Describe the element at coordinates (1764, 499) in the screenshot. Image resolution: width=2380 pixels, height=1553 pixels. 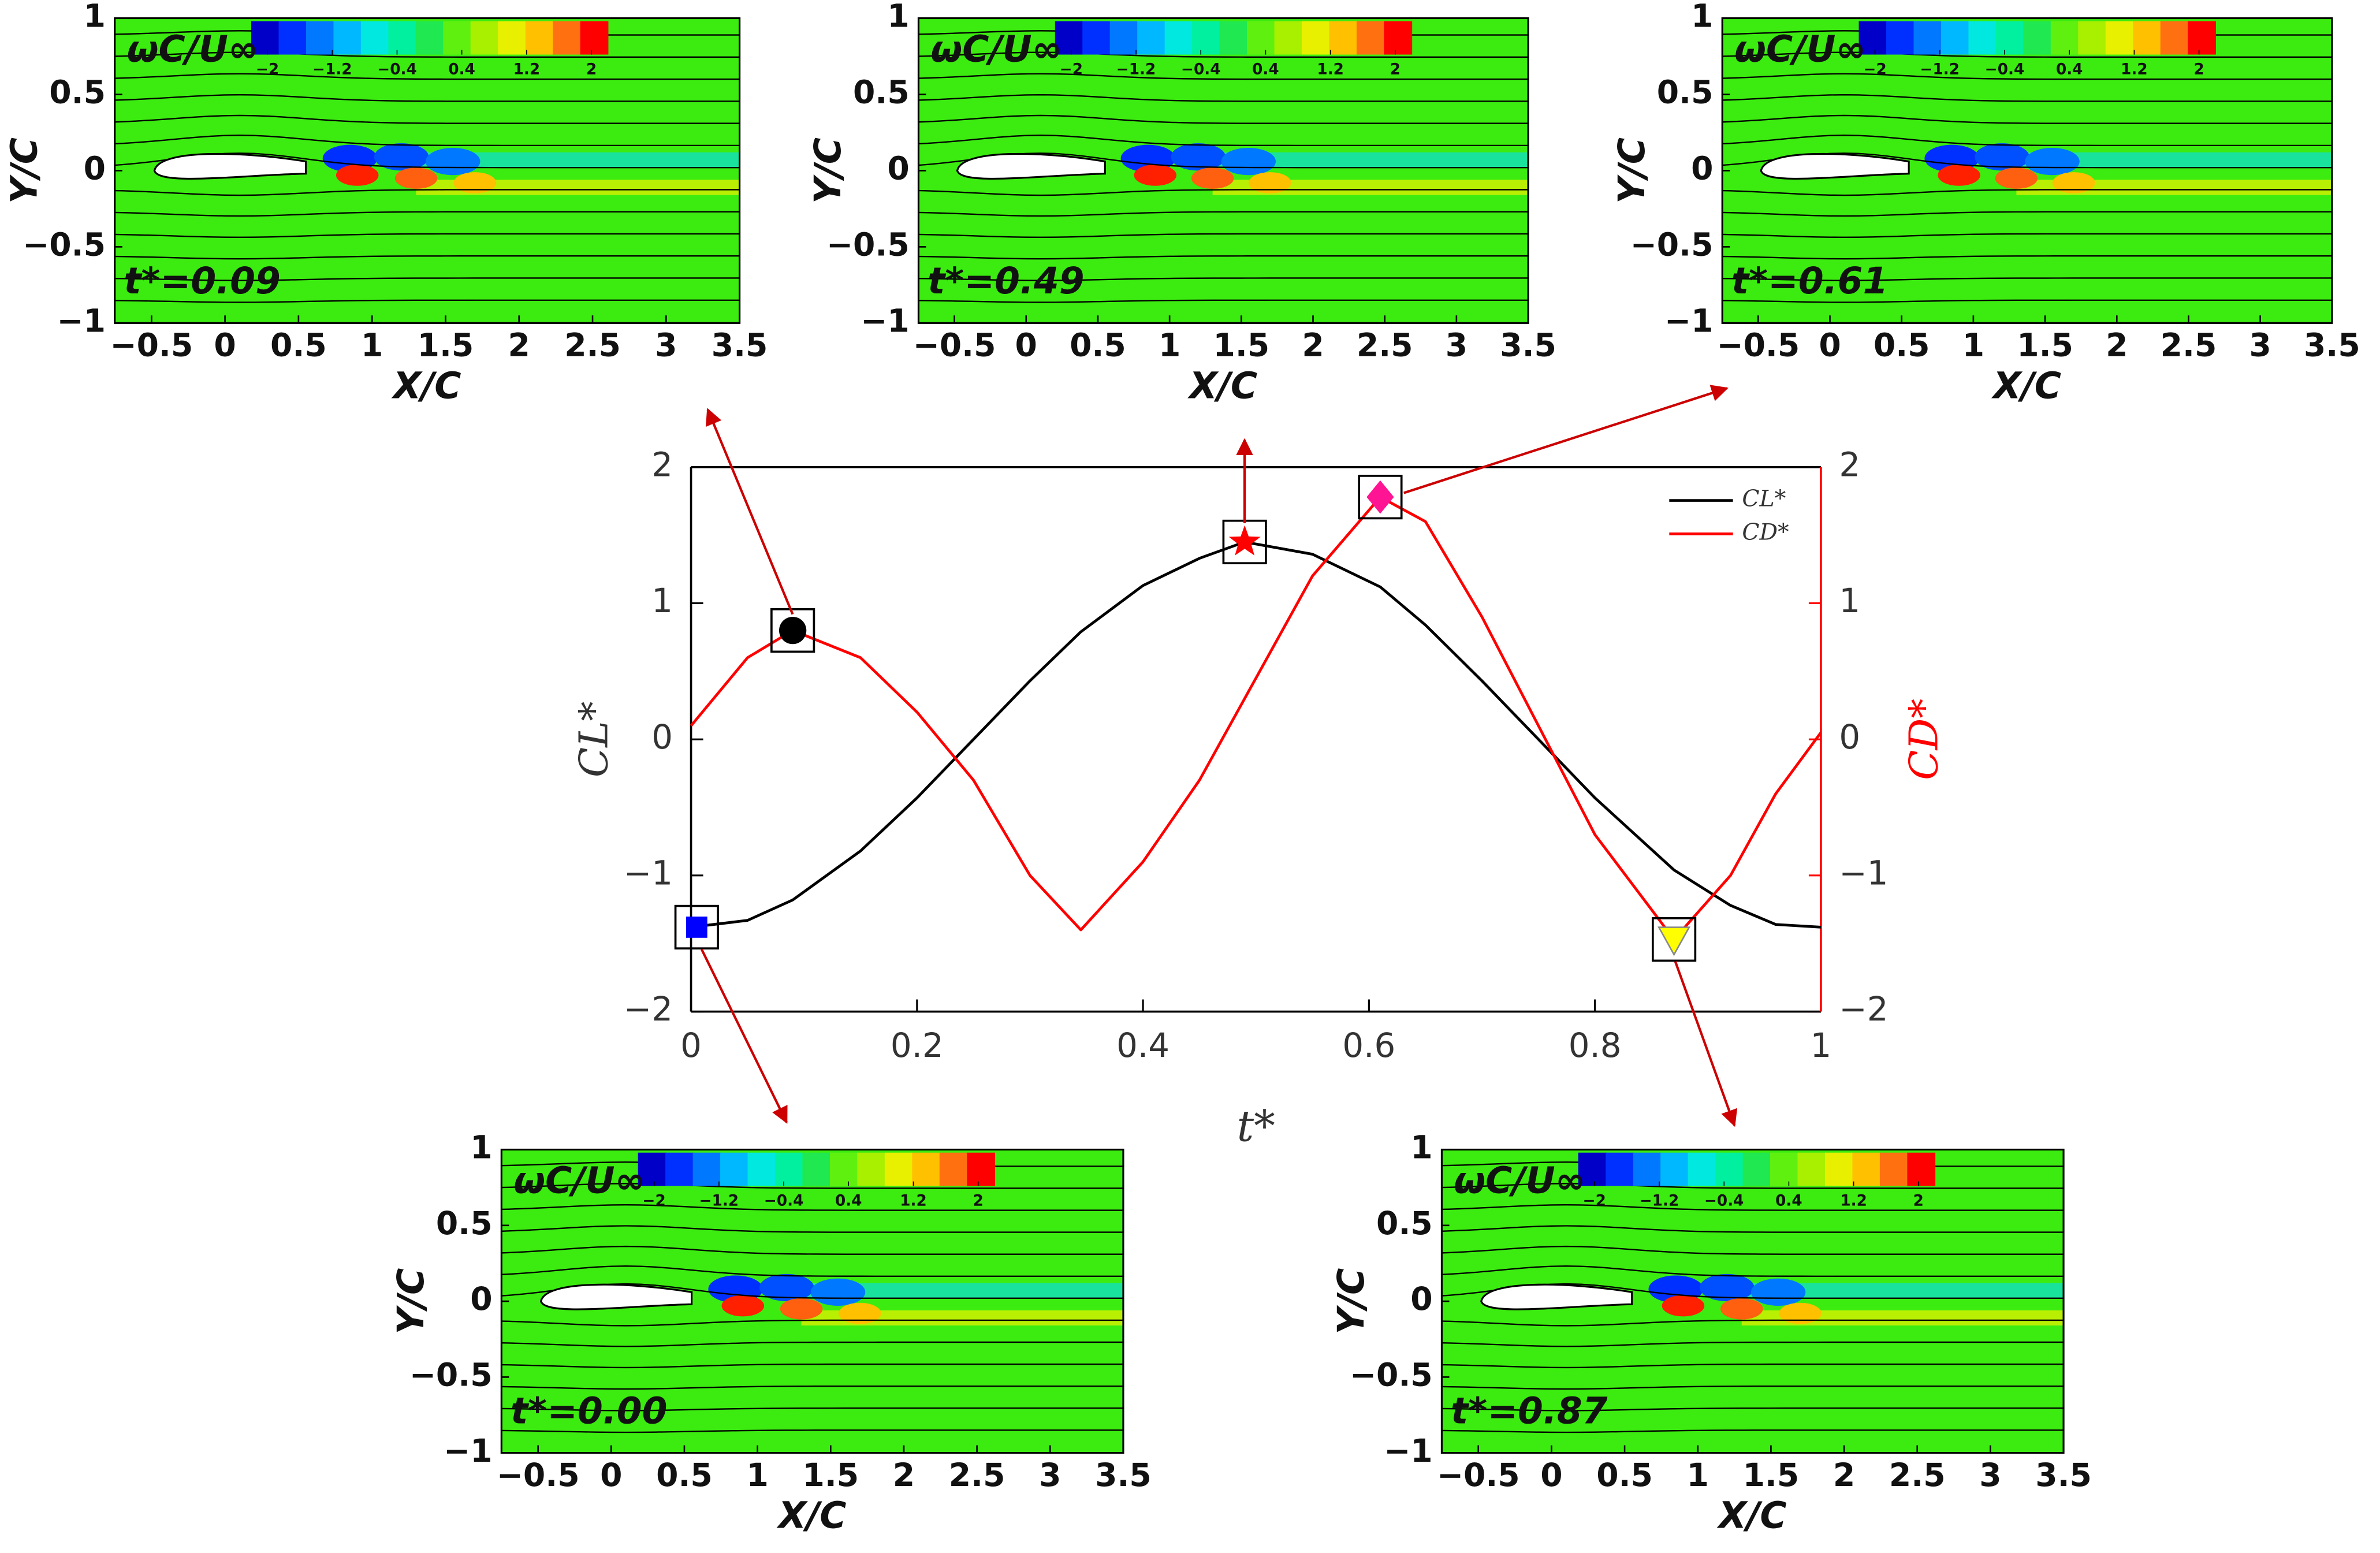
I see `legend-label: CL*` at that location.